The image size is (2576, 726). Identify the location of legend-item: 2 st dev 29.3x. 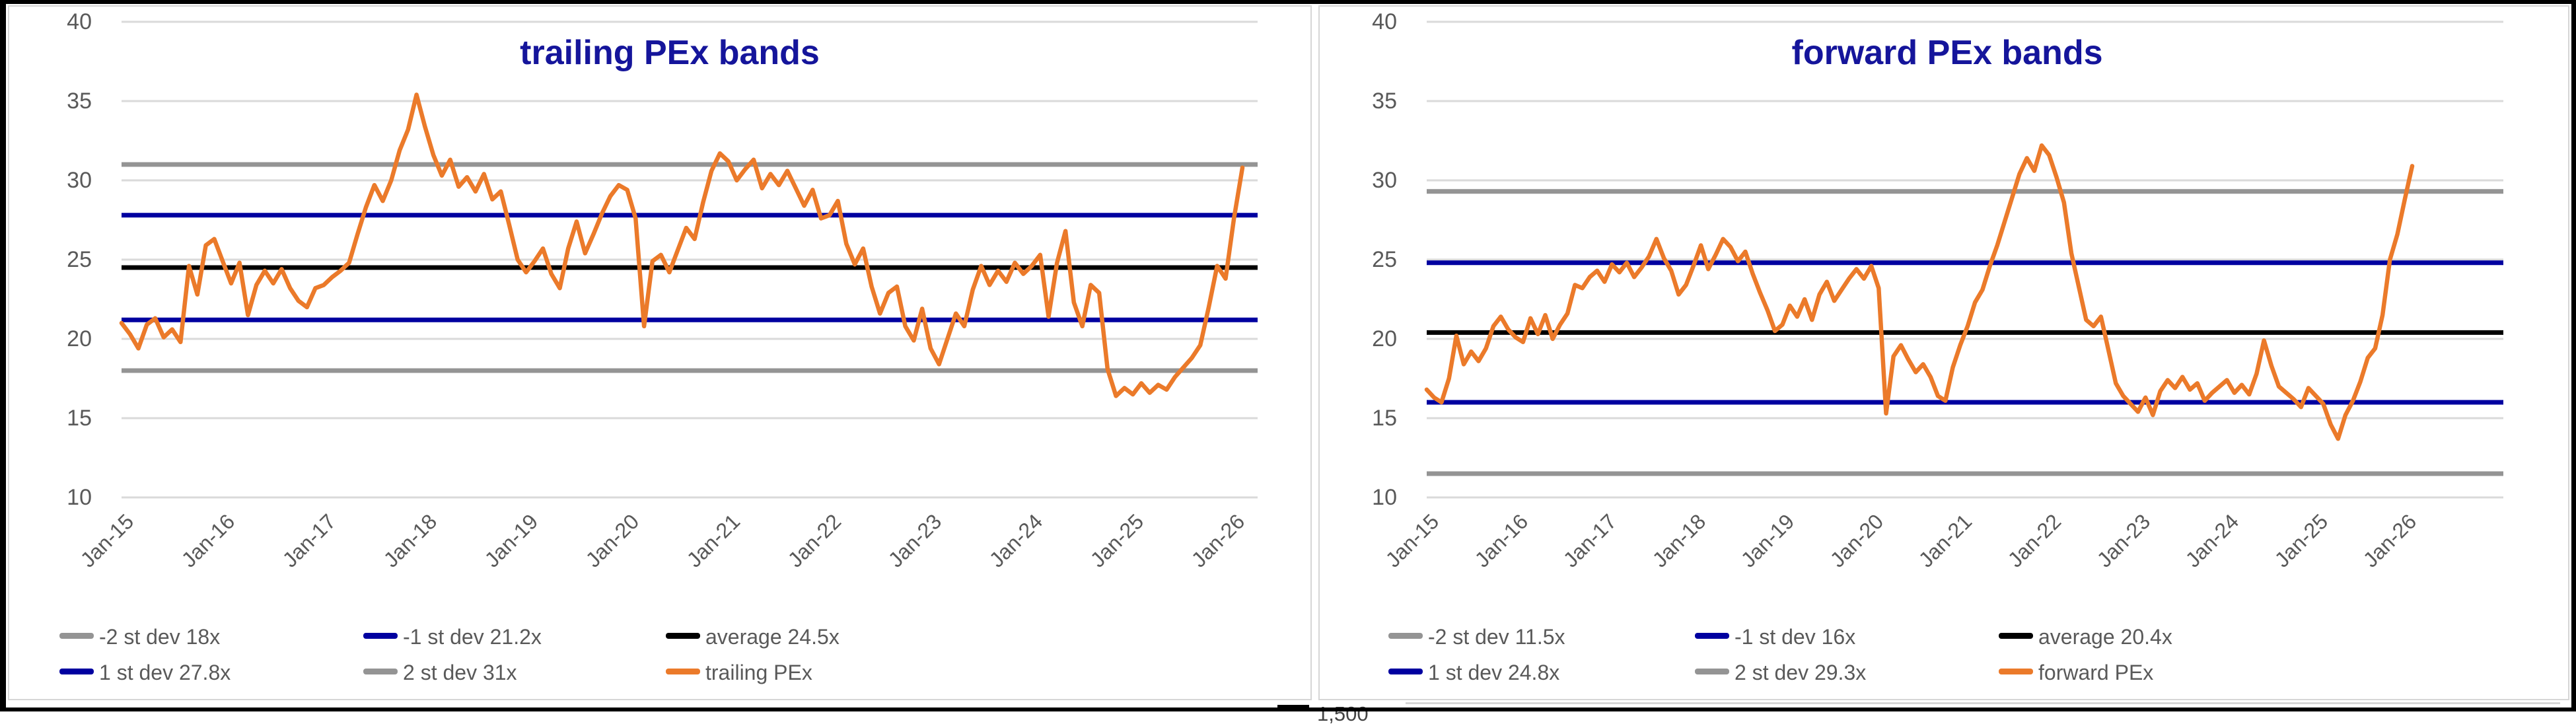
(1781, 675).